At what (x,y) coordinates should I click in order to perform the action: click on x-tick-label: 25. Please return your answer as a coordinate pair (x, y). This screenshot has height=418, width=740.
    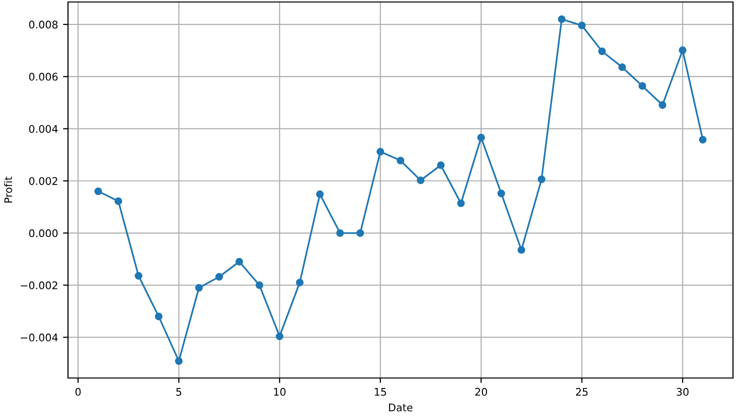
    Looking at the image, I should click on (582, 392).